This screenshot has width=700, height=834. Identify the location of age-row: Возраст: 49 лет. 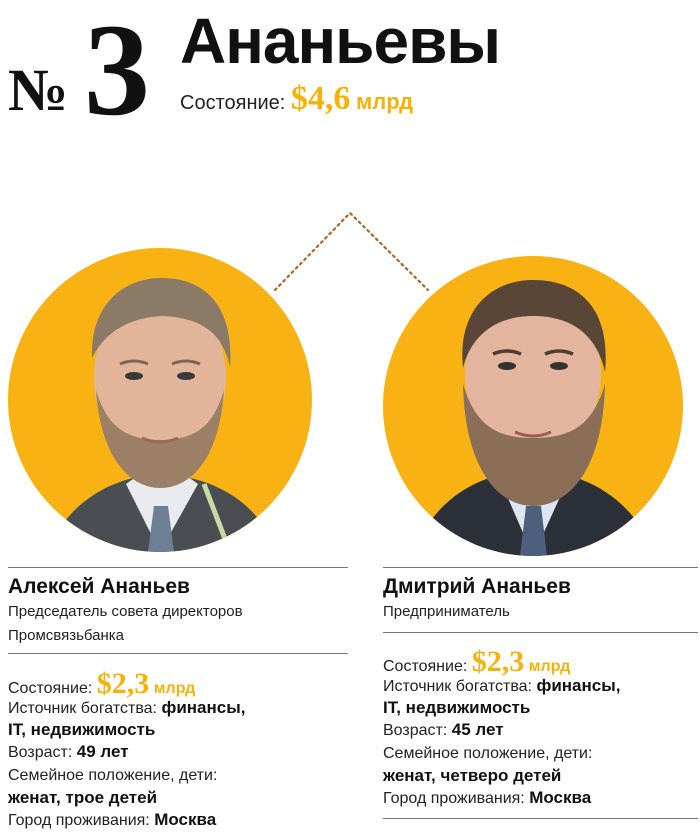
(68, 752).